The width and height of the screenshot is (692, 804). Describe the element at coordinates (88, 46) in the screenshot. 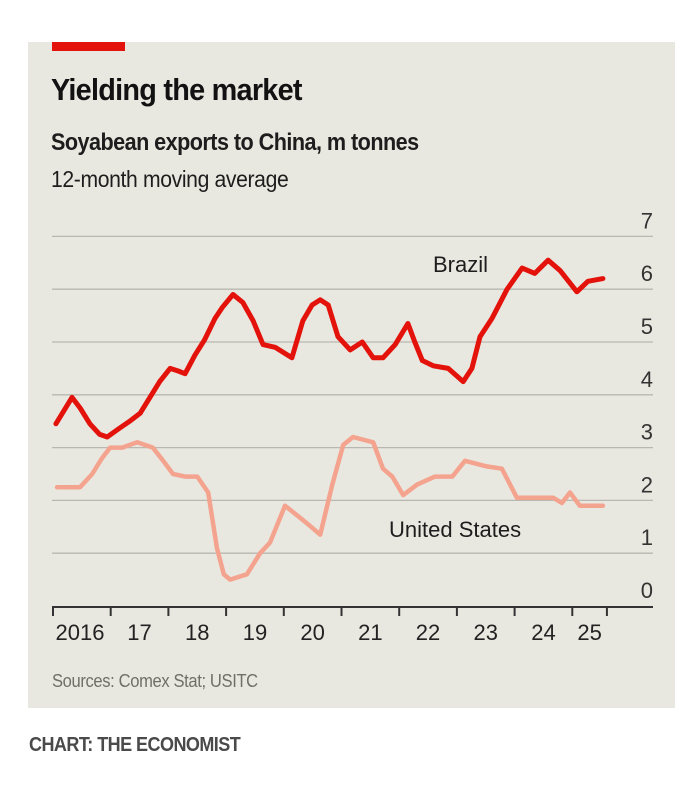

I see `brand-red-bar` at that location.